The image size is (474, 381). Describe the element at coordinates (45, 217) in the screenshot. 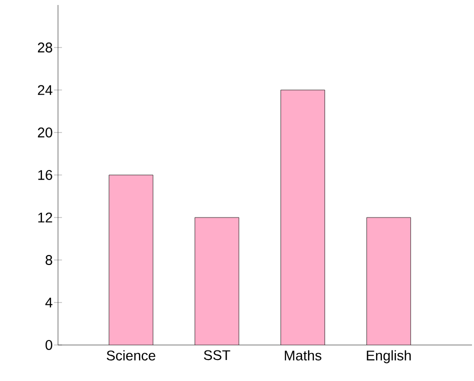

I see `y-tick-label: 12` at that location.